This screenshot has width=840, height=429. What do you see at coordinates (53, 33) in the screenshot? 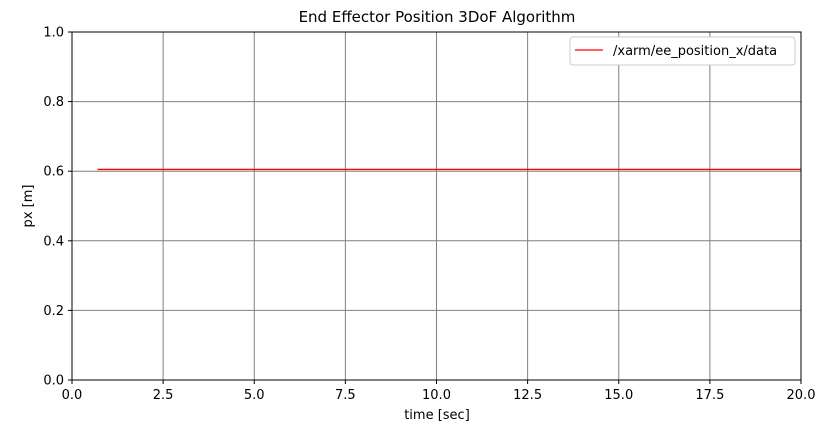
I see `y-tick-label: 1.0` at bounding box center [53, 33].